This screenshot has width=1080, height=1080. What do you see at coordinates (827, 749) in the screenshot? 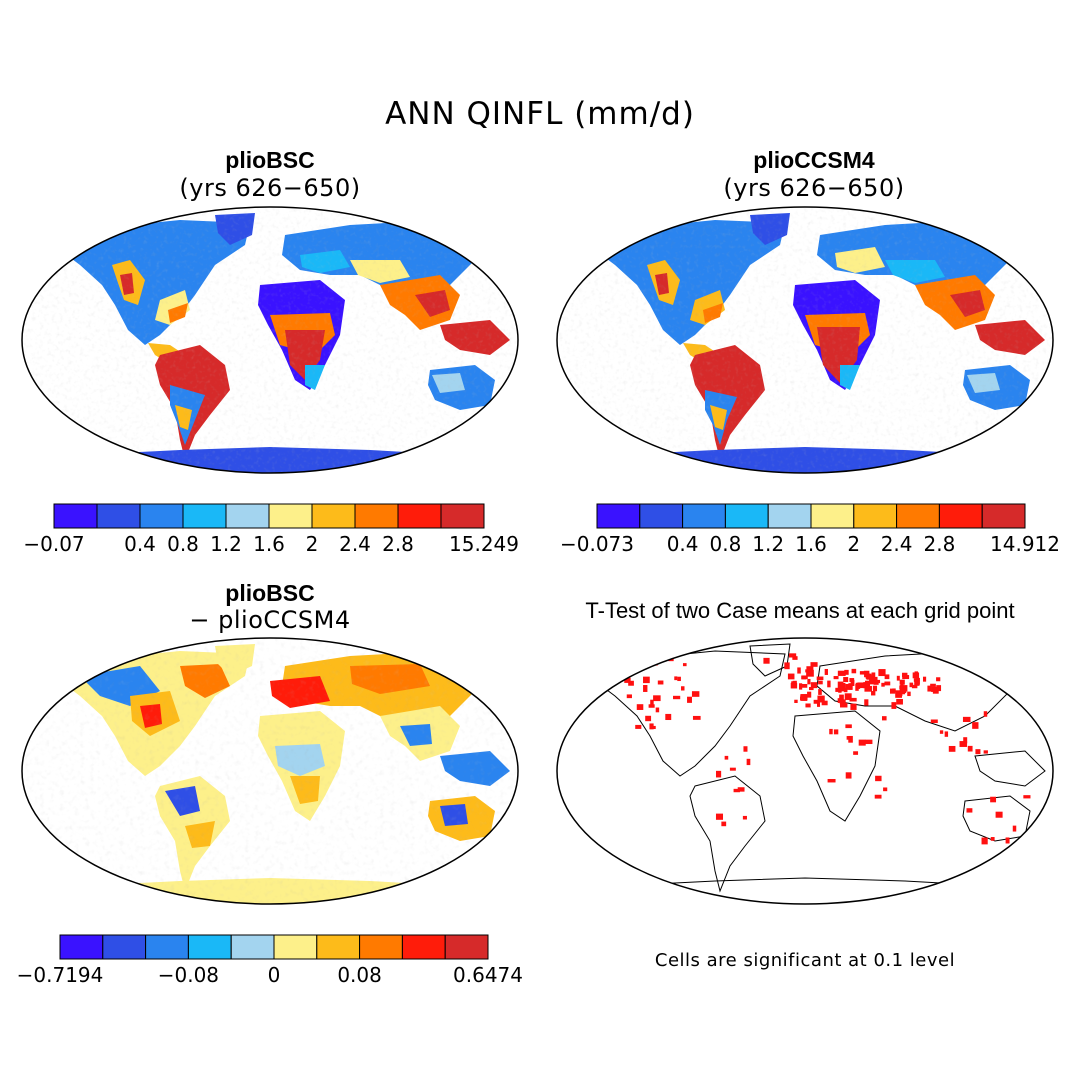
I see `significant-cells` at bounding box center [827, 749].